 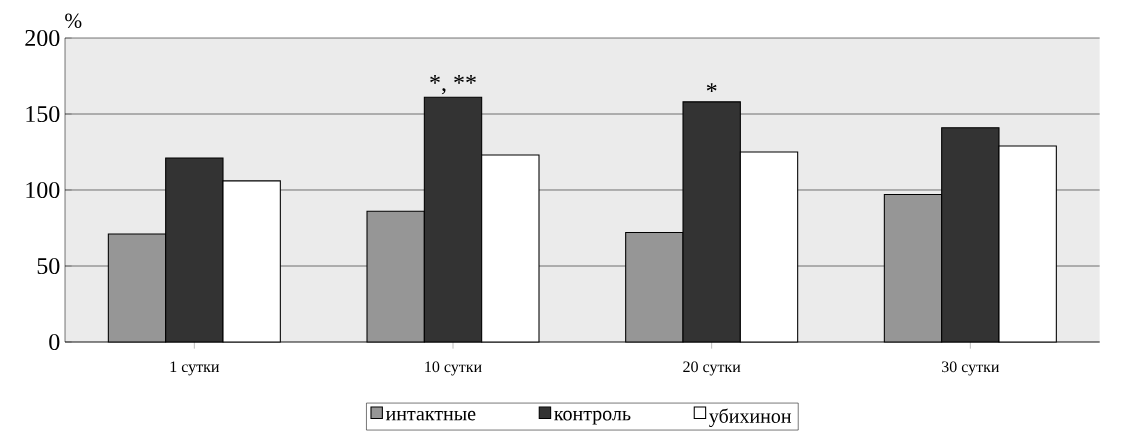 I want to click on legend-label: контроль, so click(x=592, y=417).